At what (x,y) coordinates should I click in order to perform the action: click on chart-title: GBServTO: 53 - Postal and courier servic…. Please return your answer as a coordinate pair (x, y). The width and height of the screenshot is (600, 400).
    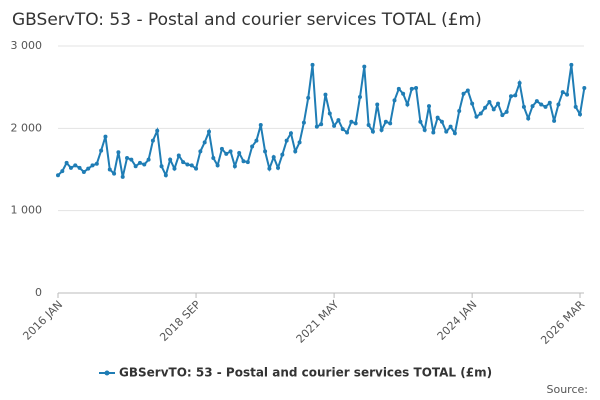
    Looking at the image, I should click on (247, 20).